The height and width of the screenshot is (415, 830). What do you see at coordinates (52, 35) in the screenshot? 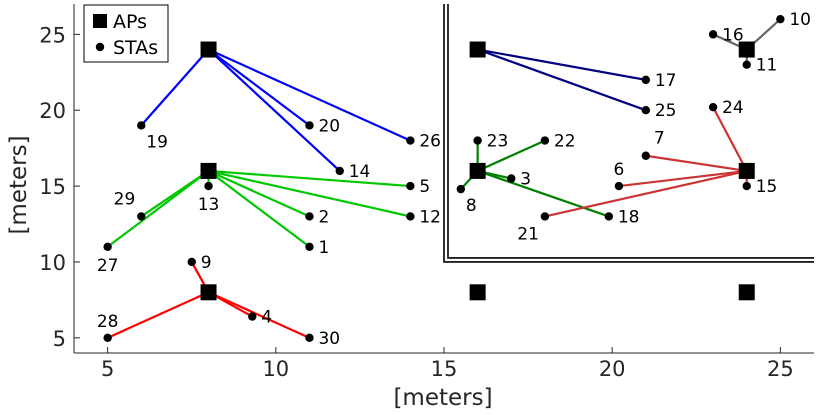
I see `y-tick-label-25: 25` at bounding box center [52, 35].